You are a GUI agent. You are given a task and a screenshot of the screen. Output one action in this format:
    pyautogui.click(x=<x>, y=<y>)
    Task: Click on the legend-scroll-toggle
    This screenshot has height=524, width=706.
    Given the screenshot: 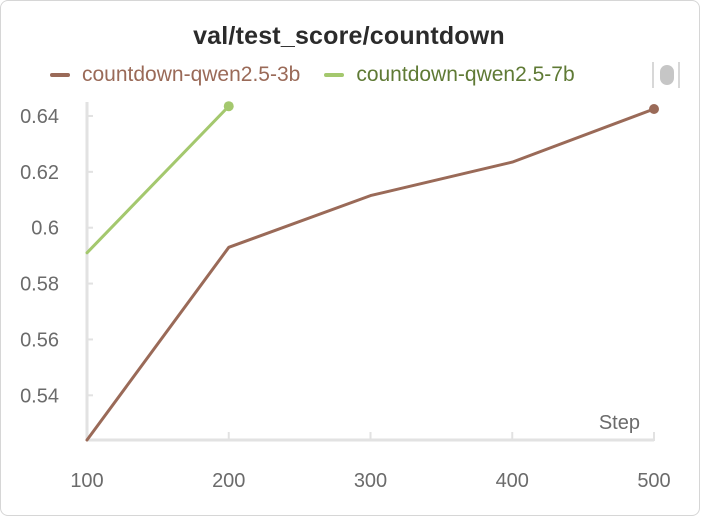 What is the action you would take?
    pyautogui.click(x=666, y=75)
    